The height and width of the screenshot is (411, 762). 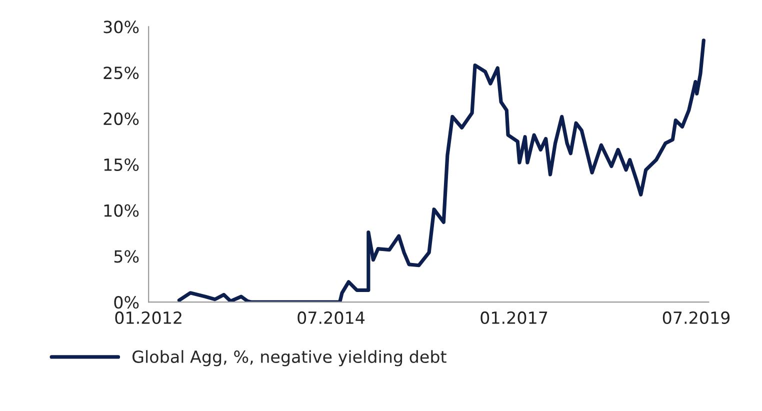 What do you see at coordinates (121, 164) in the screenshot?
I see `y-tick-label: 15%` at bounding box center [121, 164].